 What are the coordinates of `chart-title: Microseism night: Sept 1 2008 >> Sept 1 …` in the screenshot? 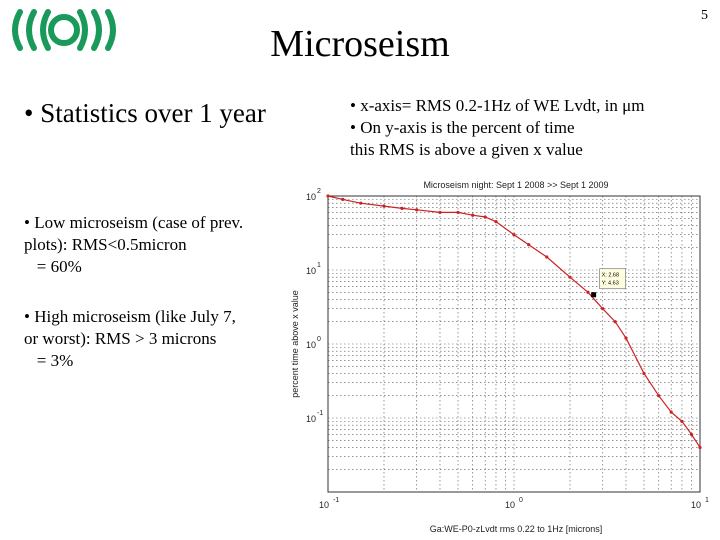 It's located at (515, 185).